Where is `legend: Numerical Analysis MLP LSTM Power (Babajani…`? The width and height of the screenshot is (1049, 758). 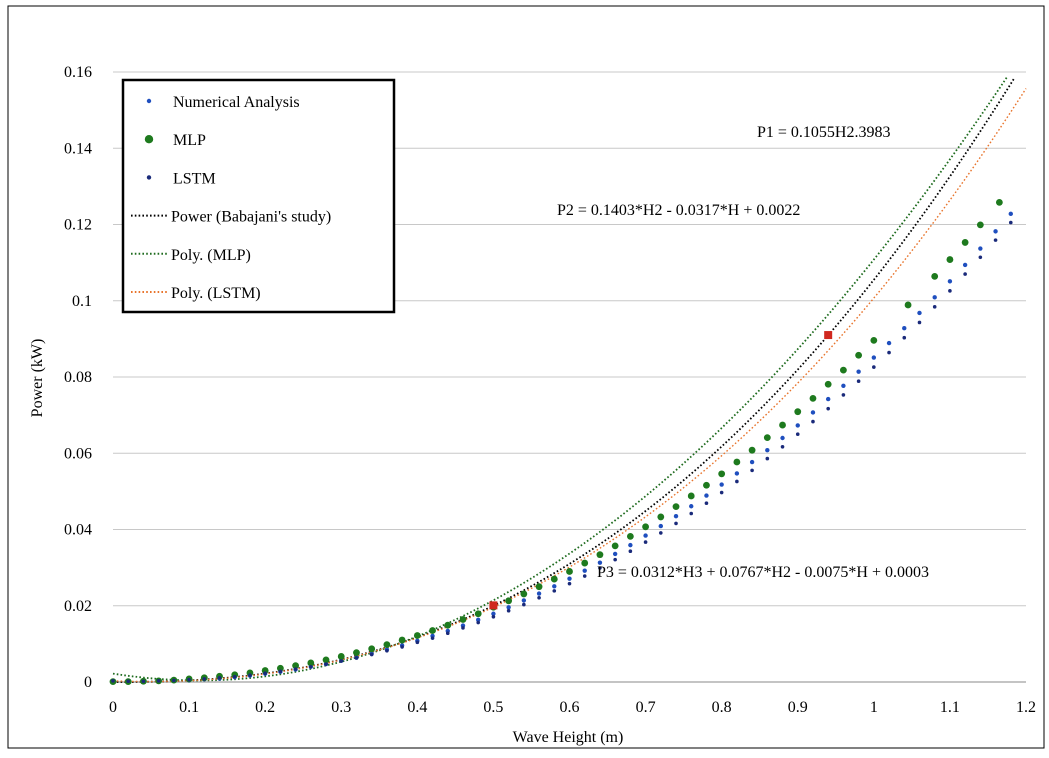
legend: Numerical Analysis MLP LSTM Power (Babajani… is located at coordinates (258, 196).